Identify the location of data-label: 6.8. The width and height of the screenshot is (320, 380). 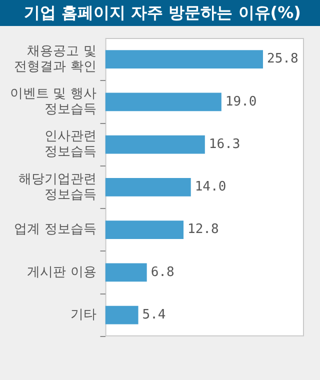
(162, 272).